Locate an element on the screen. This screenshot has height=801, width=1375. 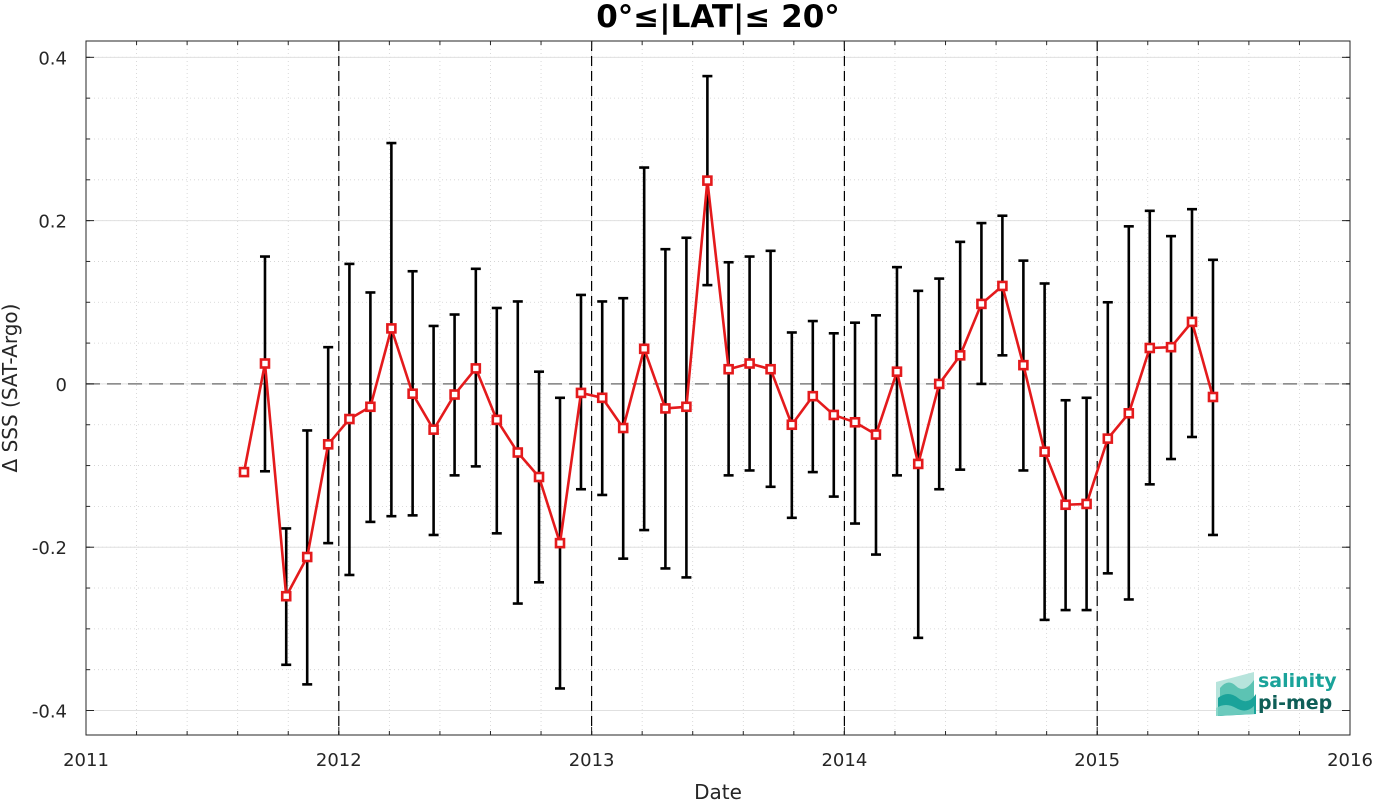
salinity-pi-mep-logo: salinity pi-mep is located at coordinates (1276, 693).